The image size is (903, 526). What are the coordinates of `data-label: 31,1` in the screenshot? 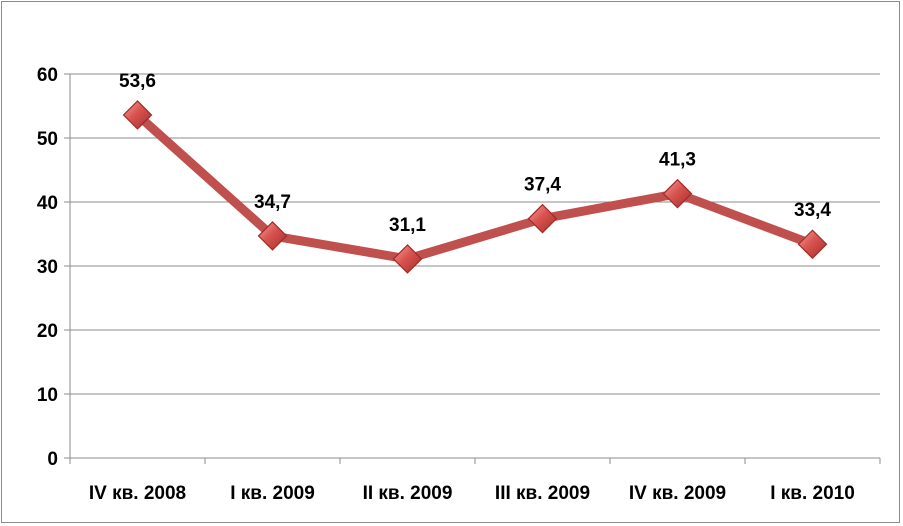 It's located at (407, 225).